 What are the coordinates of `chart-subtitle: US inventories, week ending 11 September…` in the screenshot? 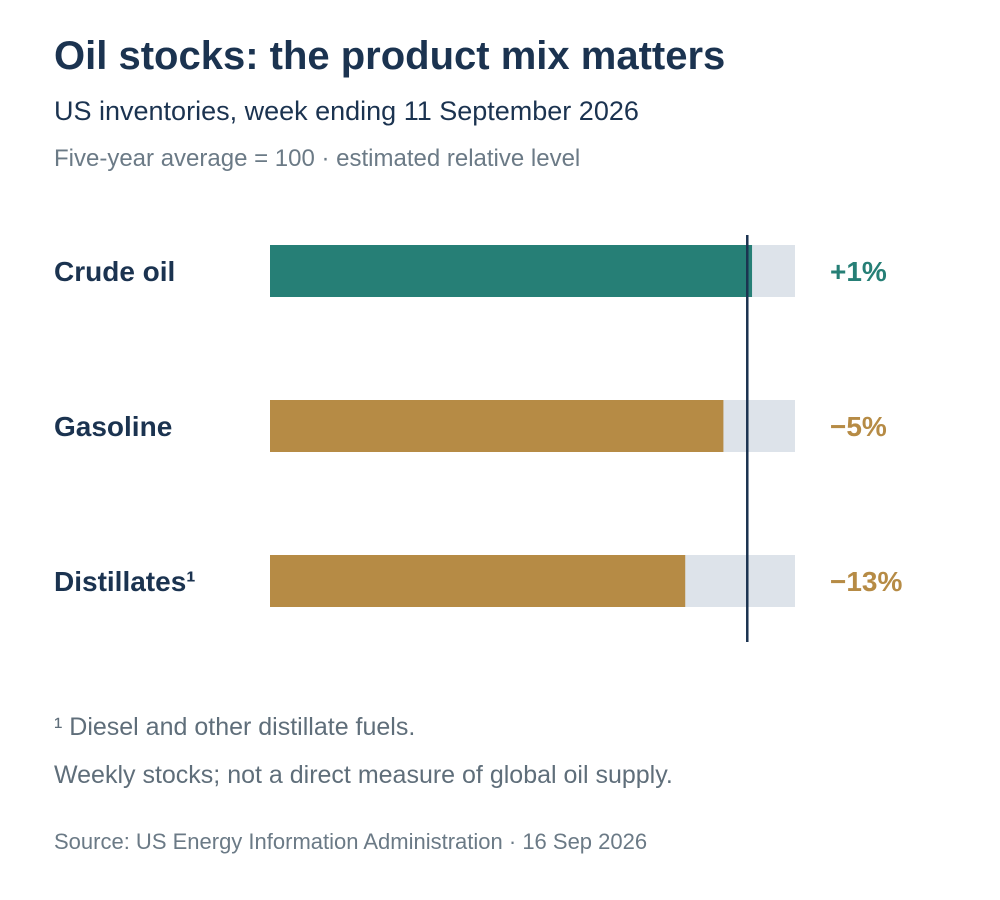 It's located at (346, 111).